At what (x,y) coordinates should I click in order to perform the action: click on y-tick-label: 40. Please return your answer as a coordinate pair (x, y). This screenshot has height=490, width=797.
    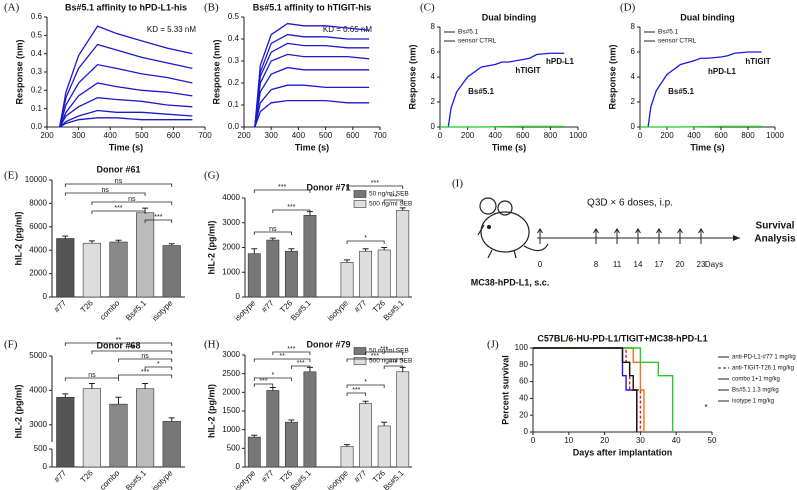
    Looking at the image, I should click on (523, 398).